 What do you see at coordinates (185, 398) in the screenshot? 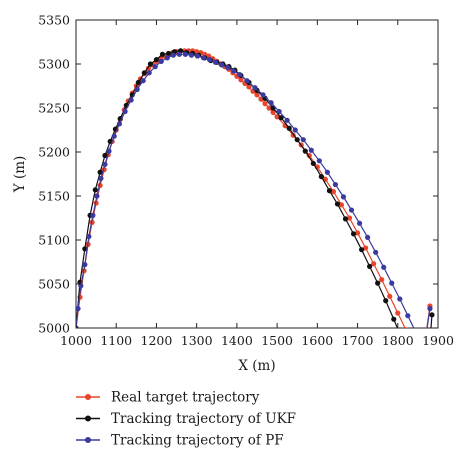
I see `legend-label: Real target trajectory` at bounding box center [185, 398].